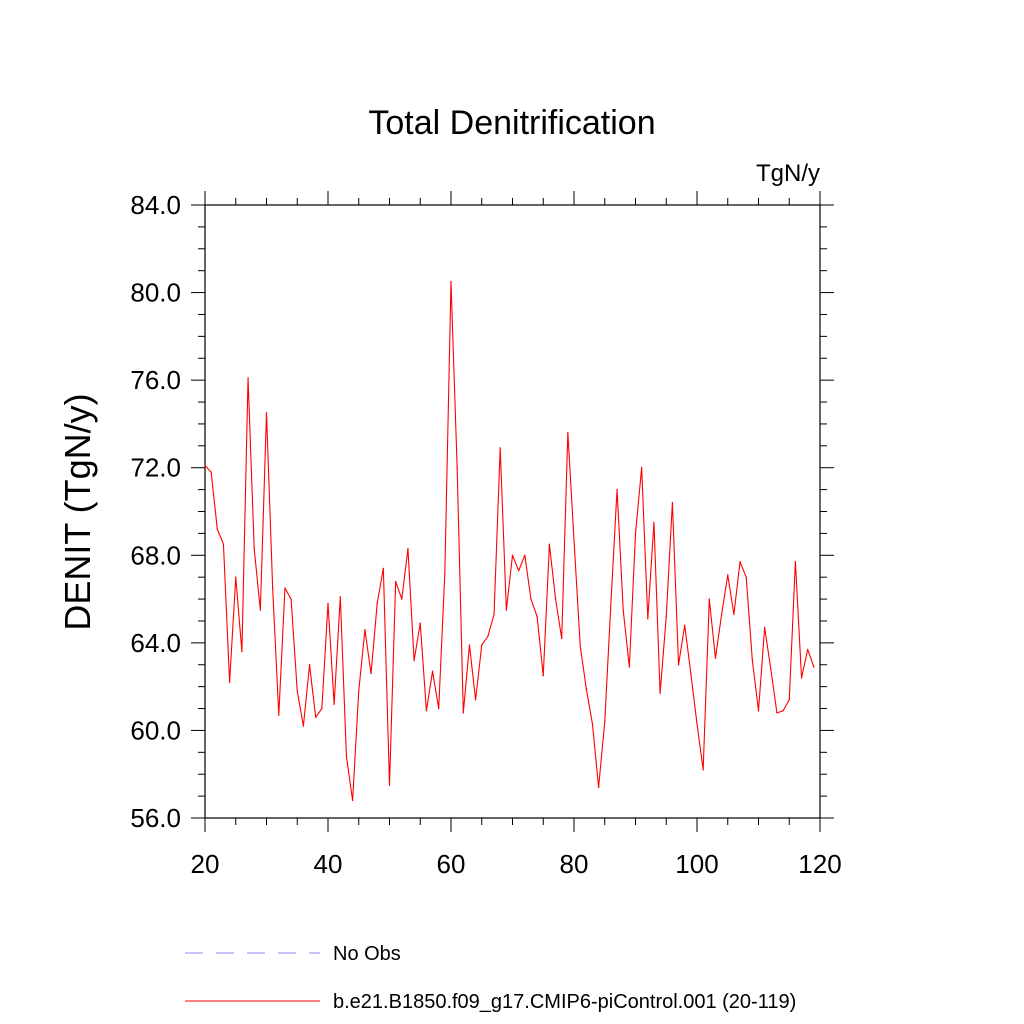 The width and height of the screenshot is (1024, 1024). I want to click on x-tick-label: 40, so click(328, 864).